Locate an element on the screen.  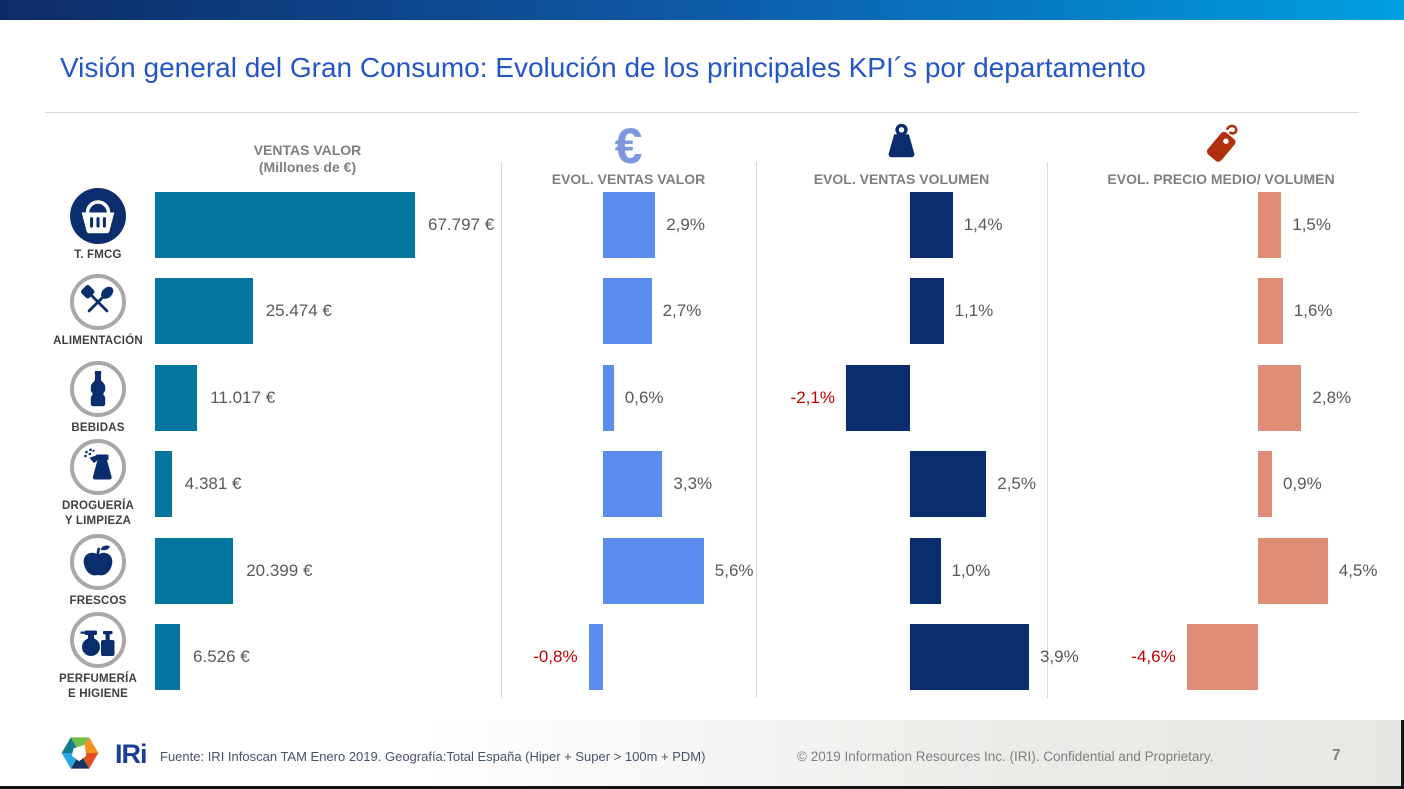
category-t-fmcg: T. FMCG is located at coordinates (98, 225).